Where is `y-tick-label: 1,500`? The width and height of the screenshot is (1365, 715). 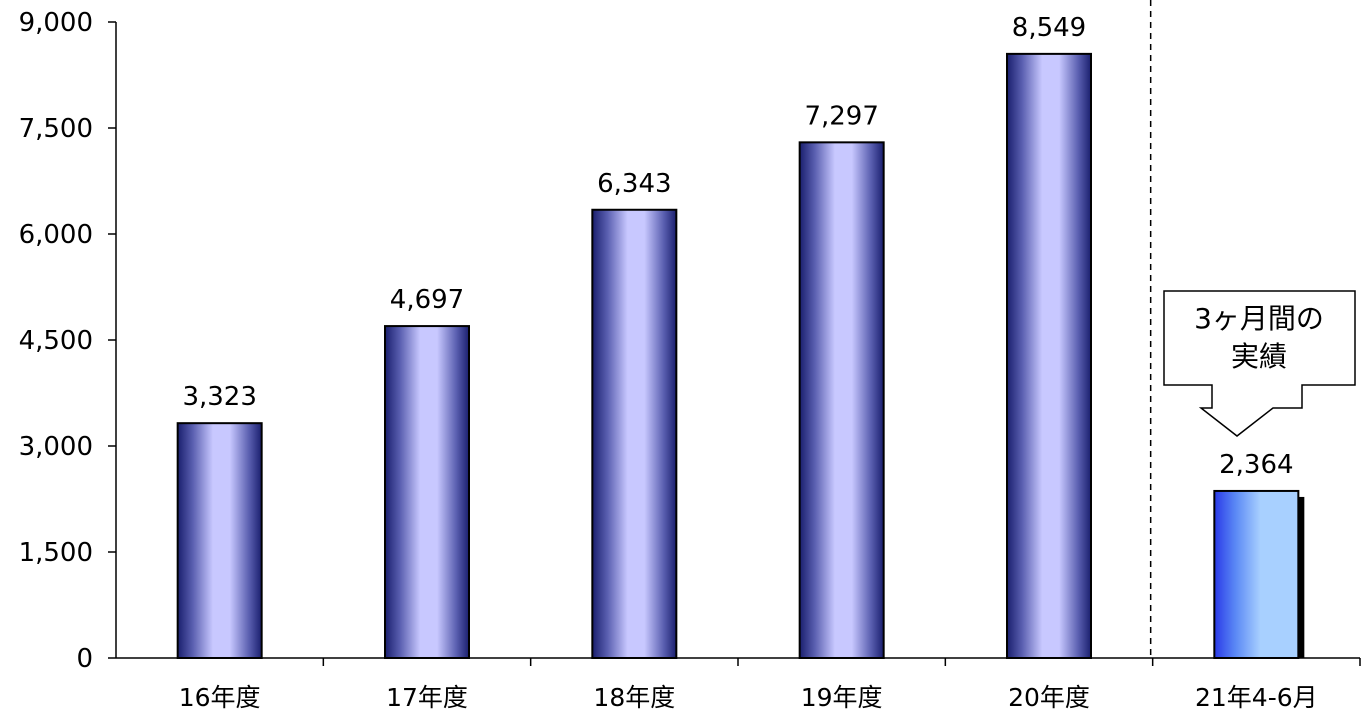
y-tick-label: 1,500 is located at coordinates (56, 553).